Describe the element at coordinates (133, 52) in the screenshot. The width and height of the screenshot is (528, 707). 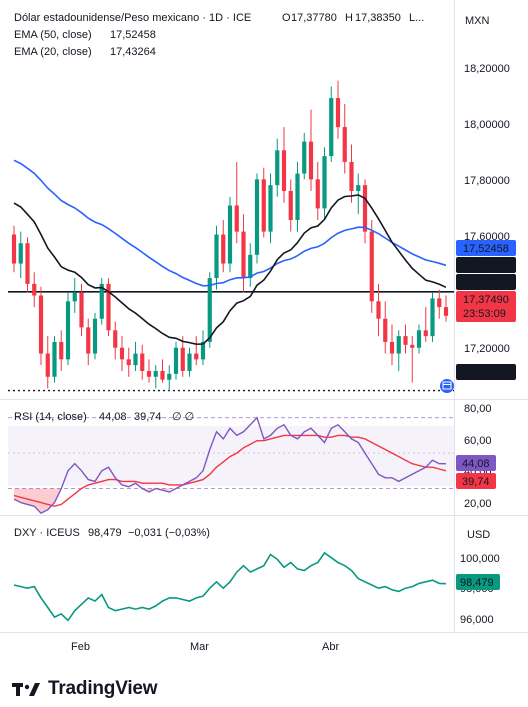
I see `ema20-legend-value: 17,43264` at that location.